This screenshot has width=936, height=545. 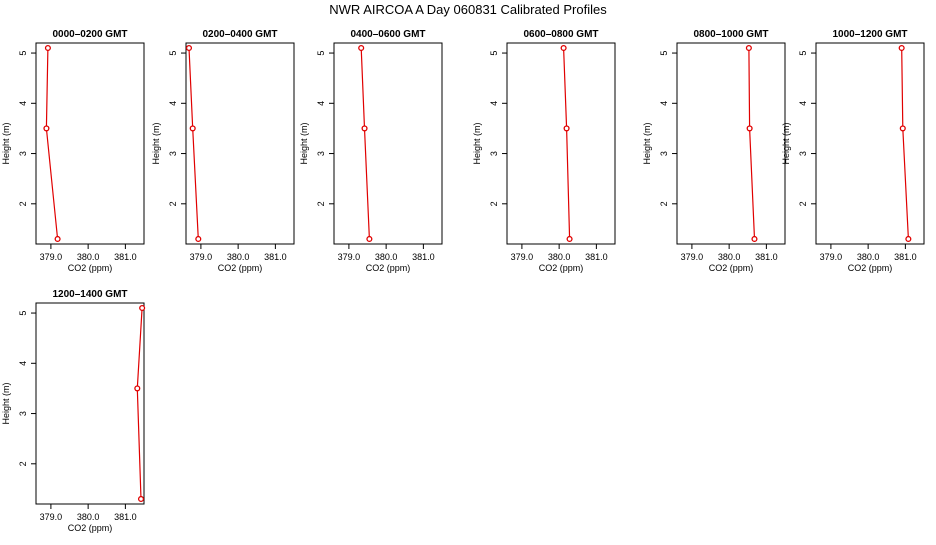 I want to click on panel-title: 0200–0400 GMT, so click(x=239, y=34).